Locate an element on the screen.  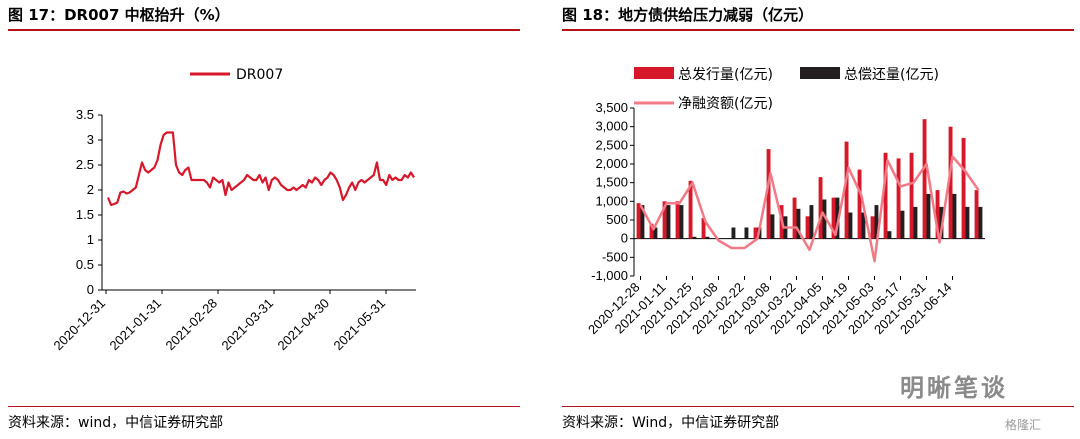
left-y-tick-label: 1.5 is located at coordinates (85, 214).